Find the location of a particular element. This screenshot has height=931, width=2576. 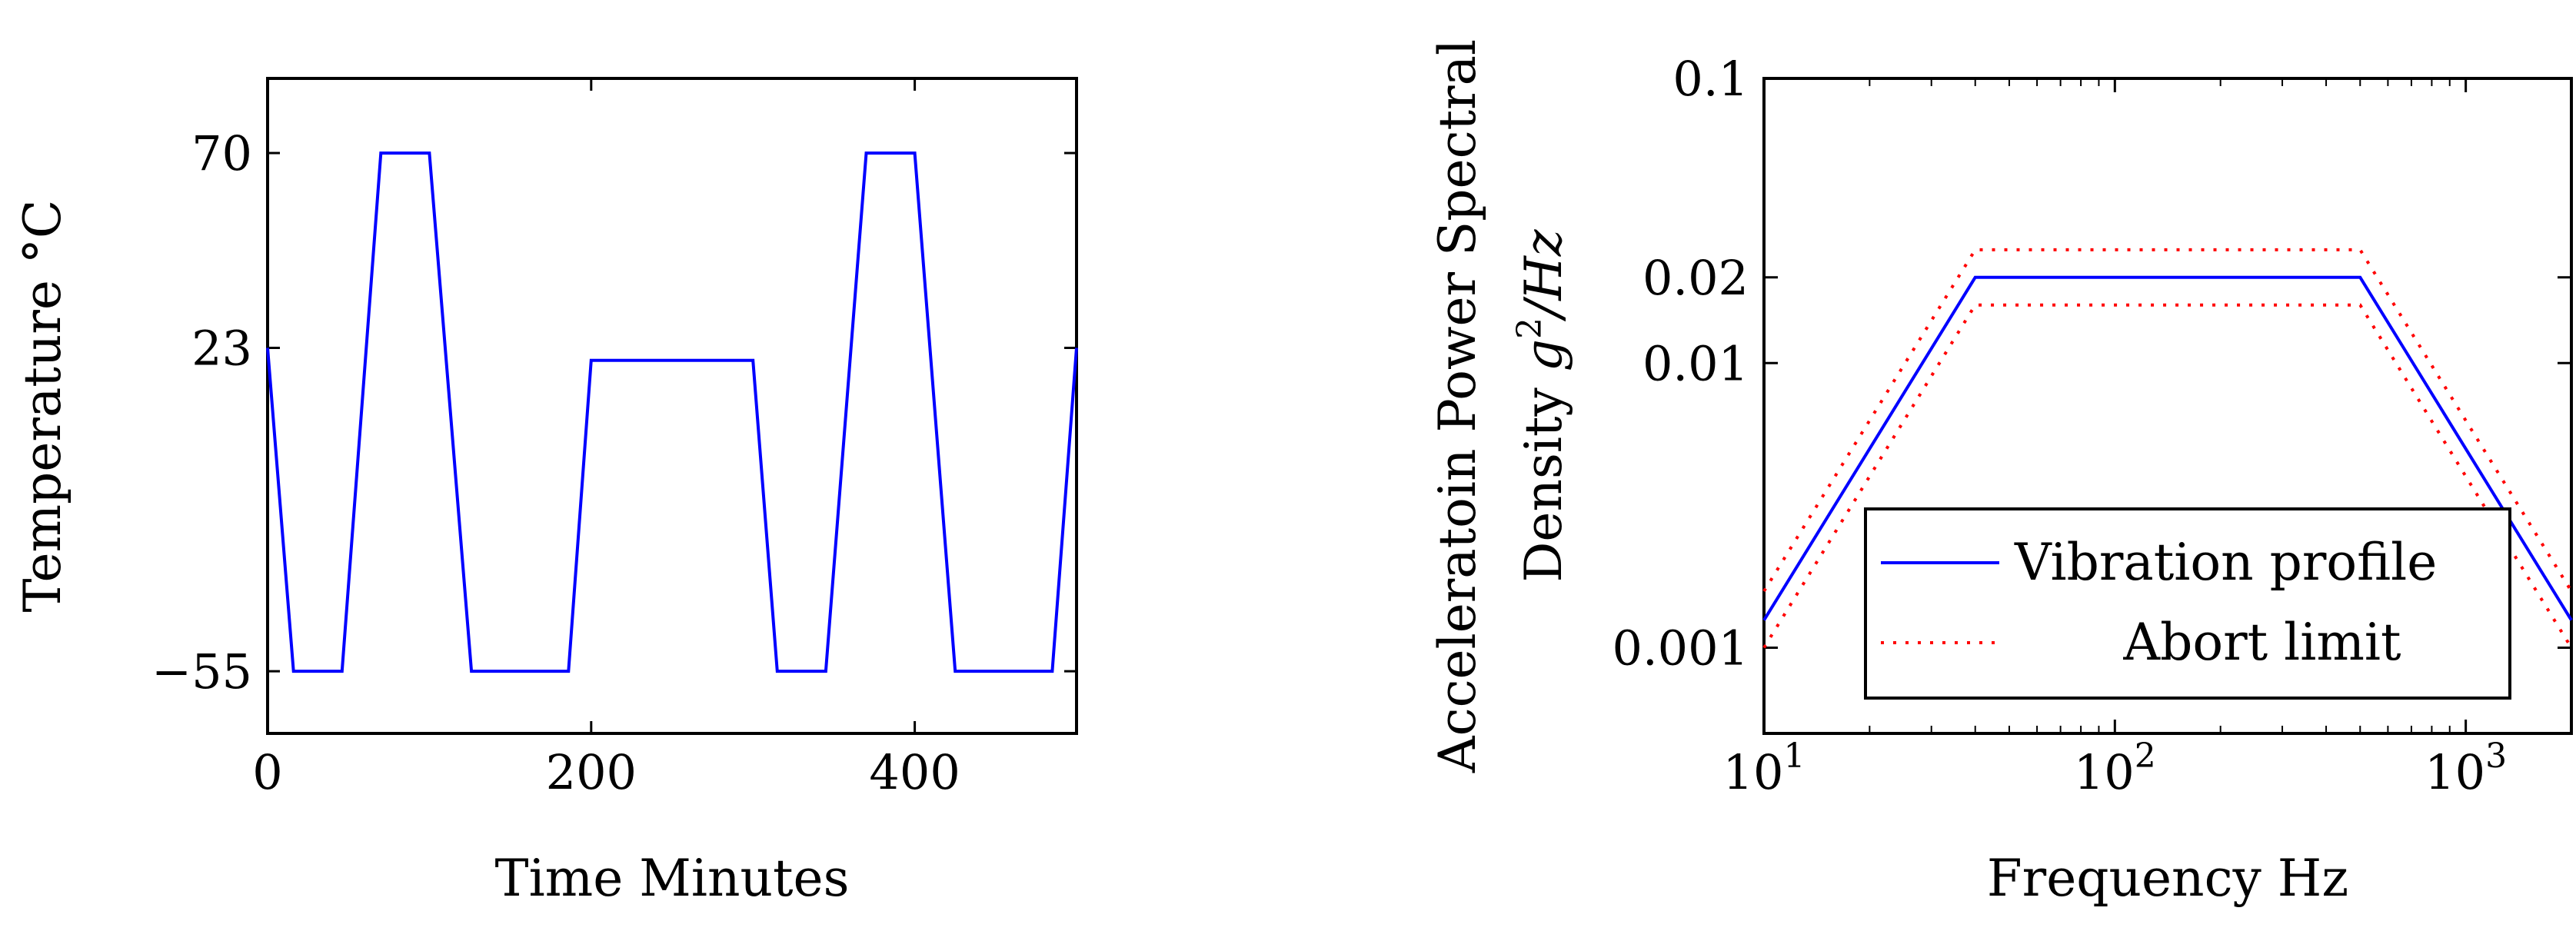

psd-series-lines is located at coordinates (2167, 448).